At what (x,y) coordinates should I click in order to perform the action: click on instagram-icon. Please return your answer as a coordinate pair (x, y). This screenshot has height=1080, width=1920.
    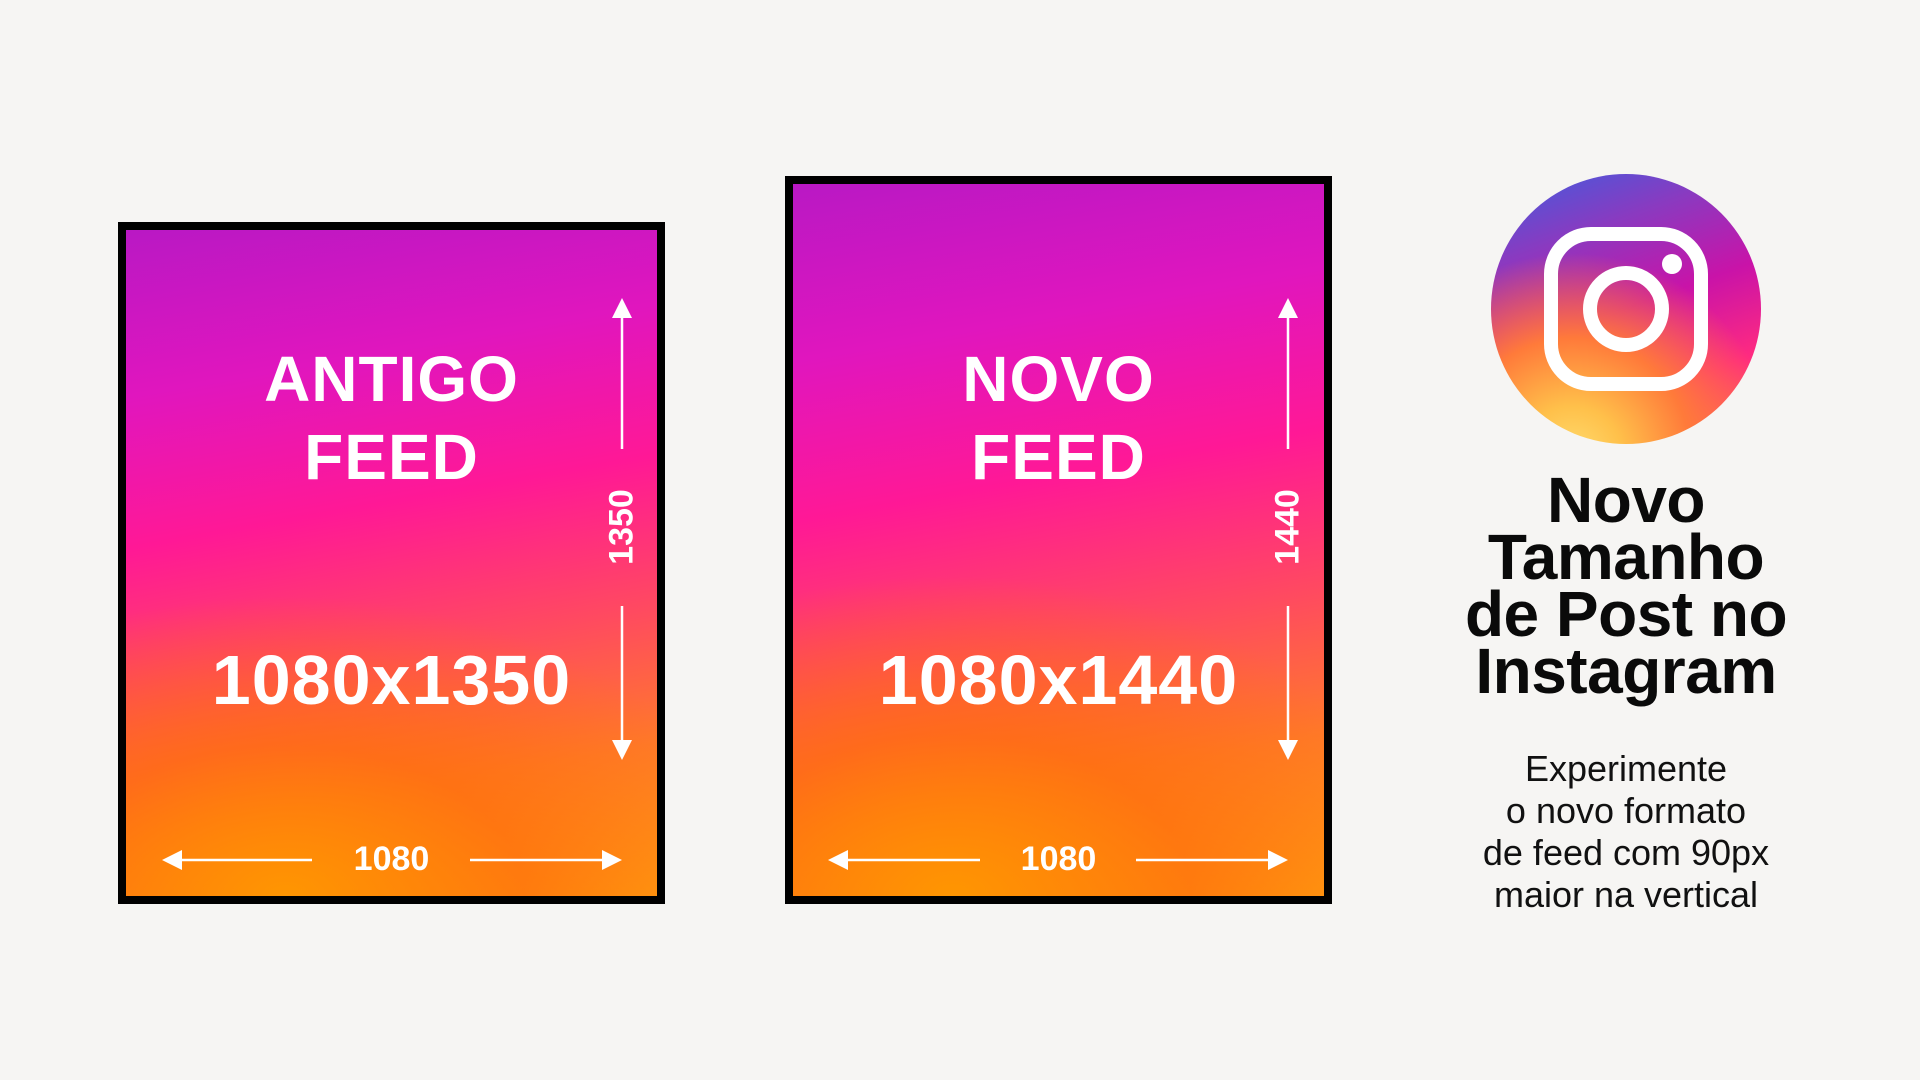
    Looking at the image, I should click on (1626, 309).